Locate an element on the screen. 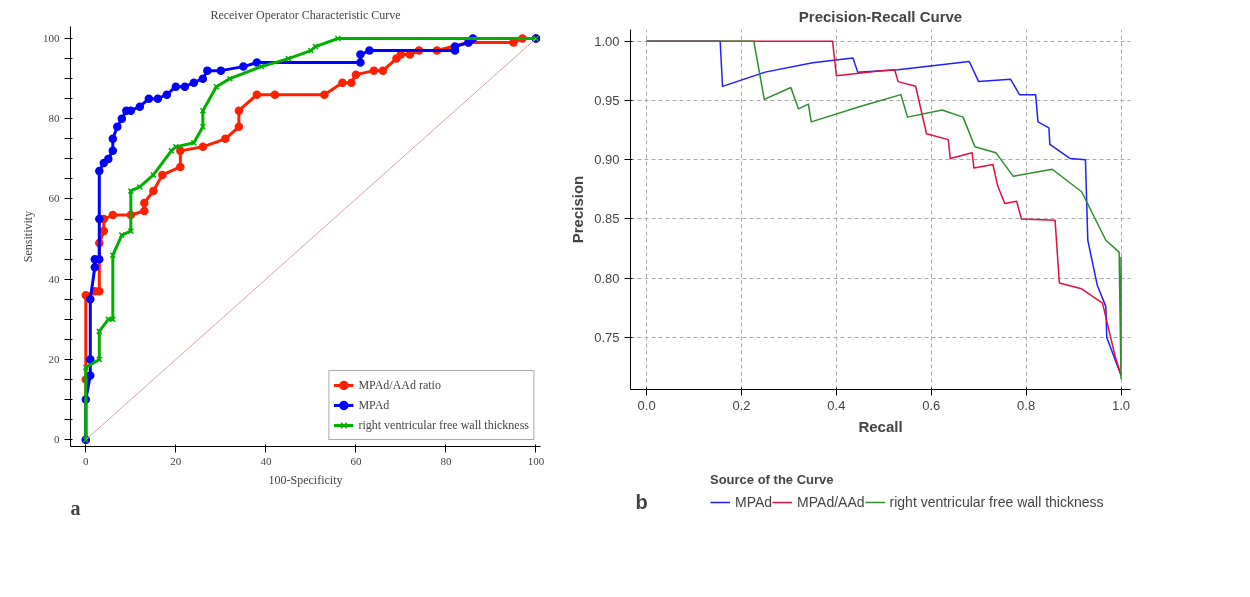 This screenshot has width=1250, height=597. y-tick-label: 0.85 is located at coordinates (607, 219).